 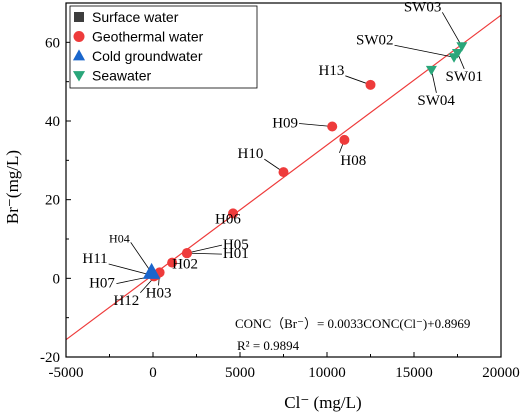 What do you see at coordinates (148, 37) in the screenshot?
I see `legend-label: Geothermal water` at bounding box center [148, 37].